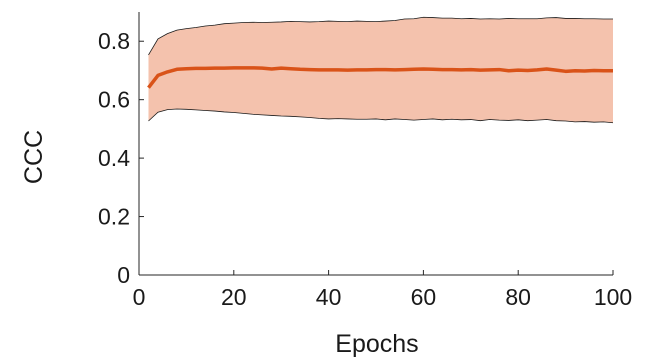  I want to click on y-tick-label: 0.2, so click(114, 217).